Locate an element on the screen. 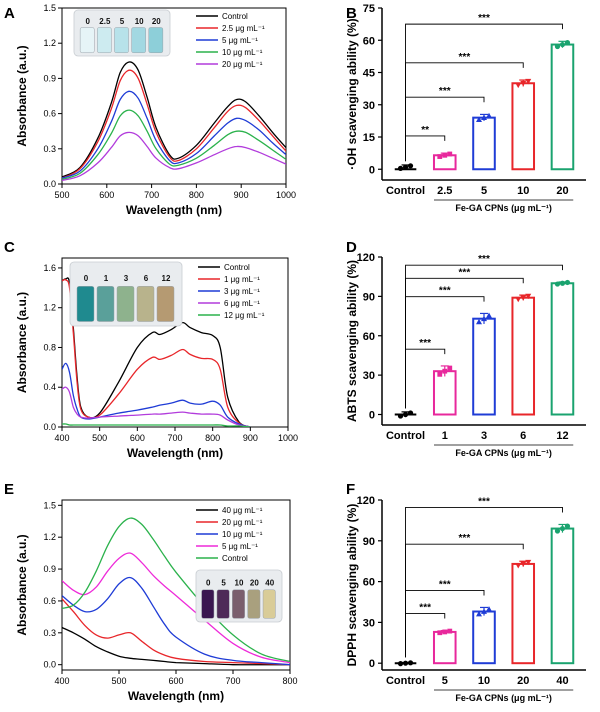  y-tick-label: 0 is located at coordinates (372, 416).